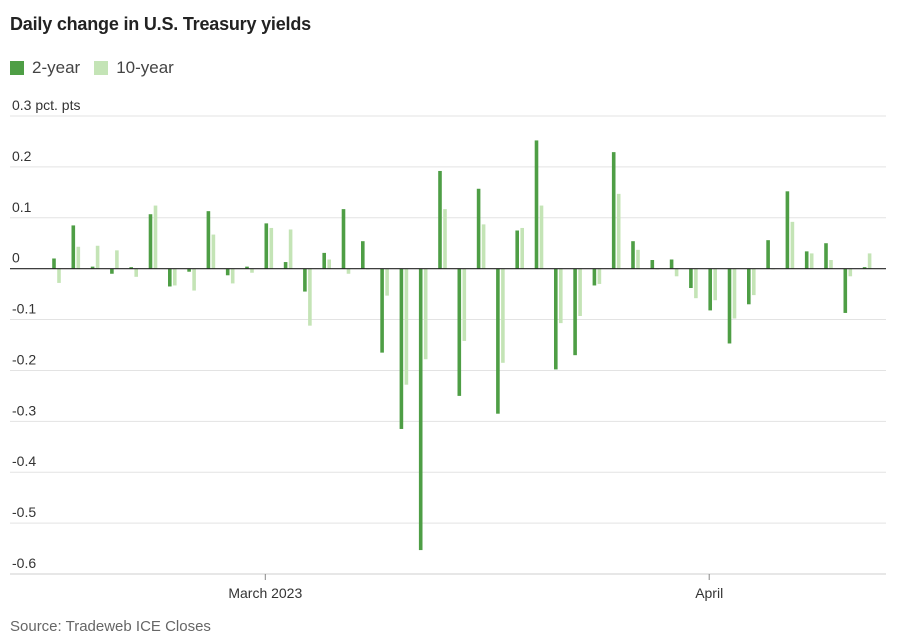 This screenshot has width=904, height=640. I want to click on y-tick-label: 0, so click(16, 258).